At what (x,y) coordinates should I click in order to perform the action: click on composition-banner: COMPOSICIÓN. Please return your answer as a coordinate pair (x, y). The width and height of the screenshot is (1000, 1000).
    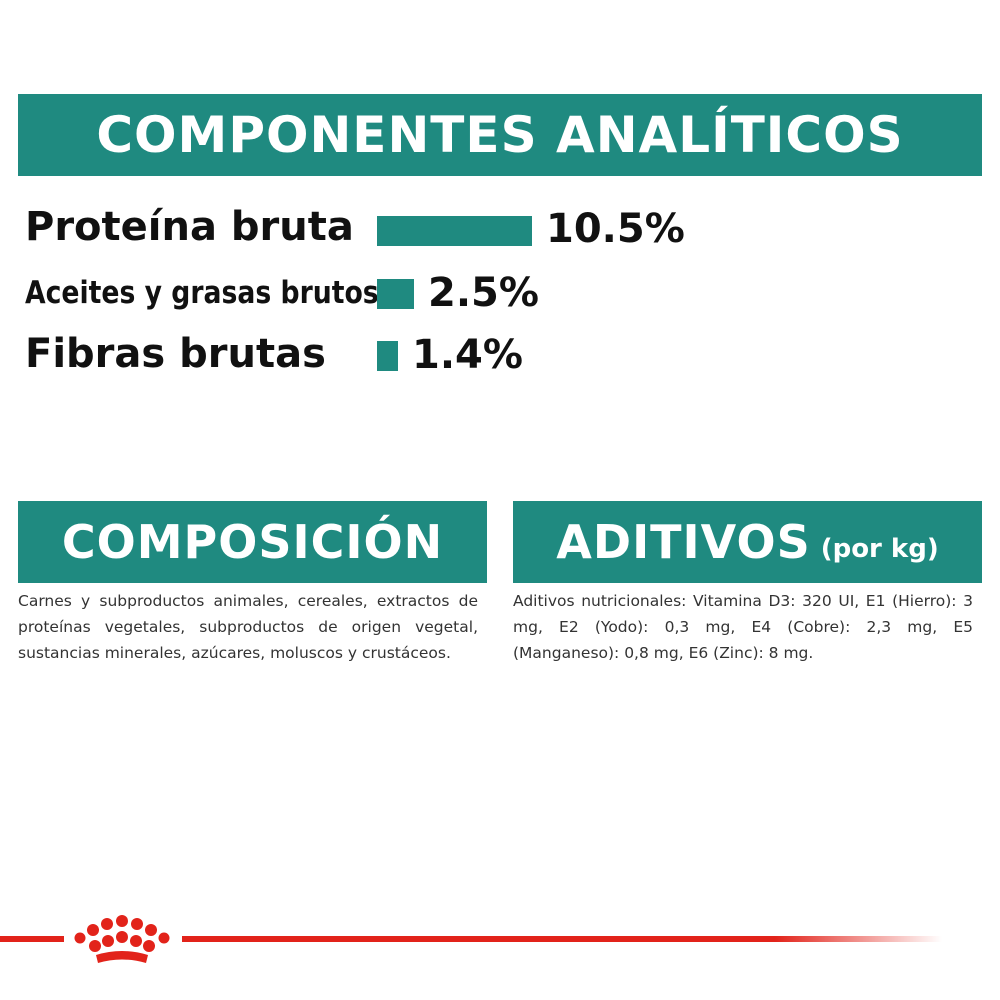
    Looking at the image, I should click on (252, 542).